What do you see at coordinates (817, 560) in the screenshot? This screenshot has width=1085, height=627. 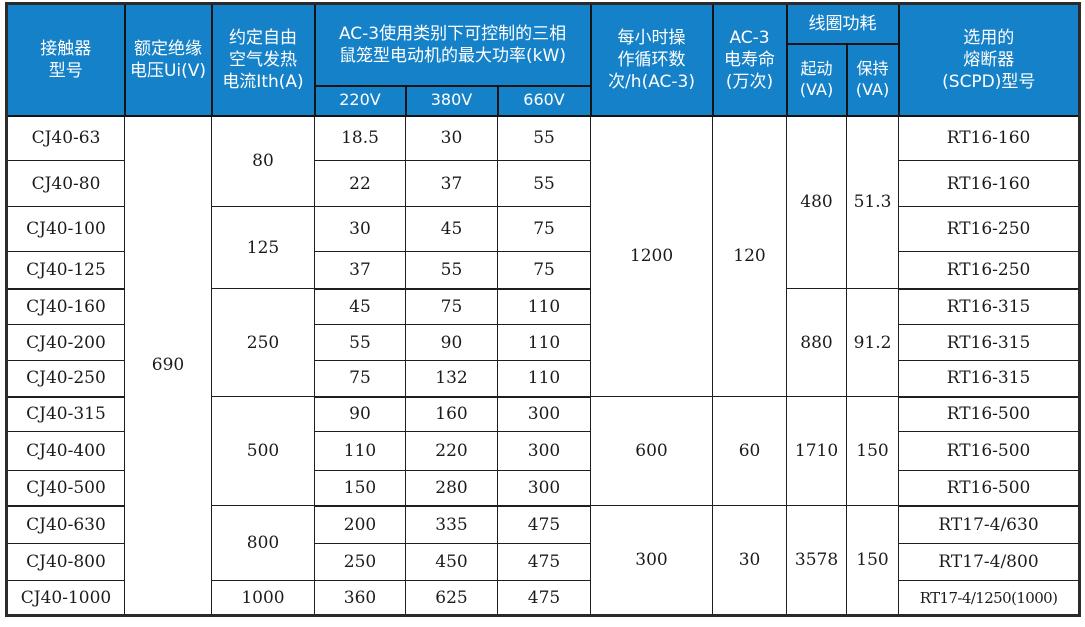 I see `cell-coil-start: 3578` at bounding box center [817, 560].